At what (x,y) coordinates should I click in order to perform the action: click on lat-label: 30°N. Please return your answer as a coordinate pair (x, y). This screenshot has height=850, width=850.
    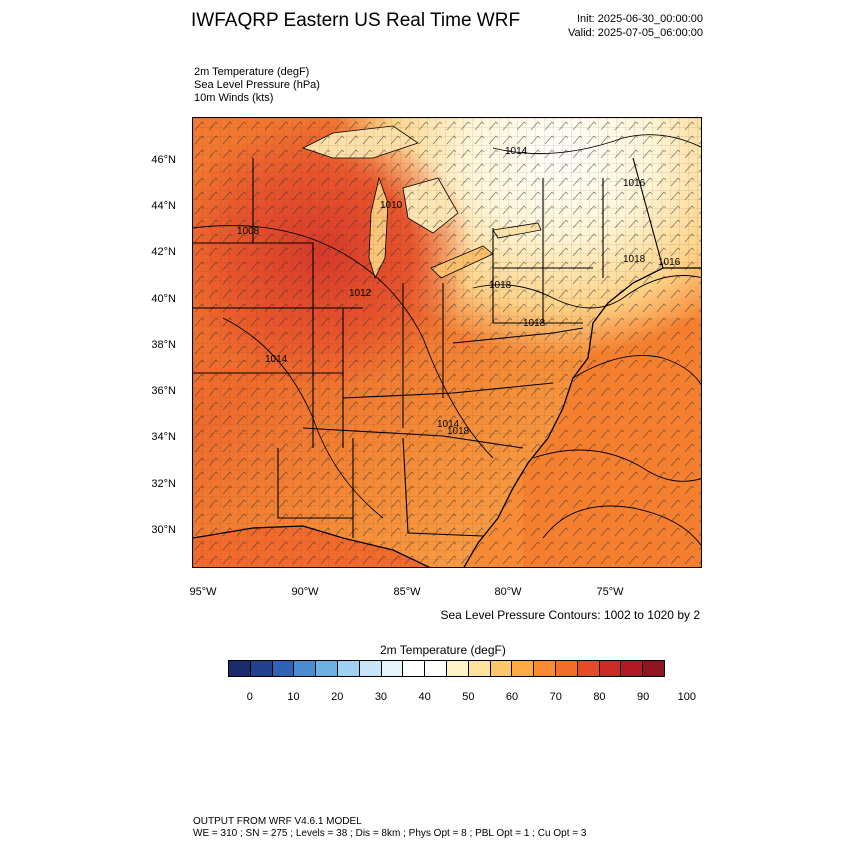
    Looking at the image, I should click on (163, 530).